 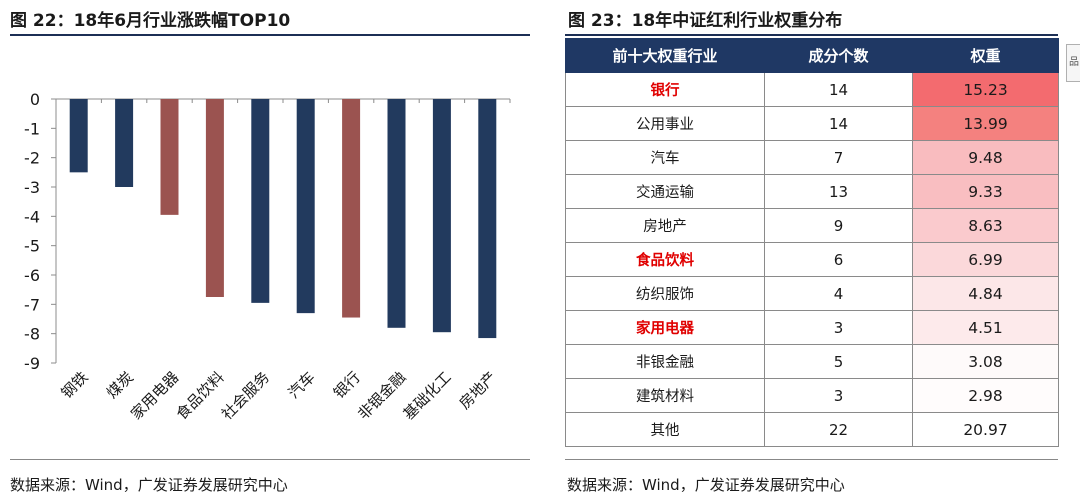 I want to click on weight-cell: 4.84, so click(x=985, y=293).